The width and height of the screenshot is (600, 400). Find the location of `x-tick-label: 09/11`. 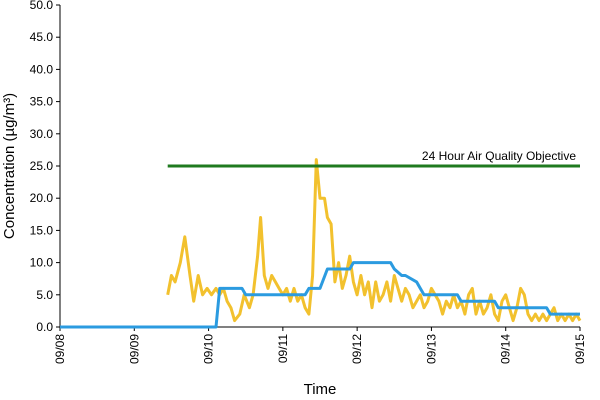

x-tick-label: 09/11 is located at coordinates (283, 348).